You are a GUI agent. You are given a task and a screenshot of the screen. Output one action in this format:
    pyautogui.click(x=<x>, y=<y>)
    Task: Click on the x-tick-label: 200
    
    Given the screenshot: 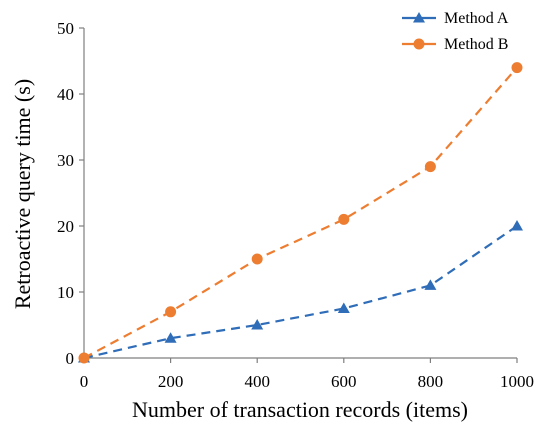 What is the action you would take?
    pyautogui.click(x=171, y=381)
    